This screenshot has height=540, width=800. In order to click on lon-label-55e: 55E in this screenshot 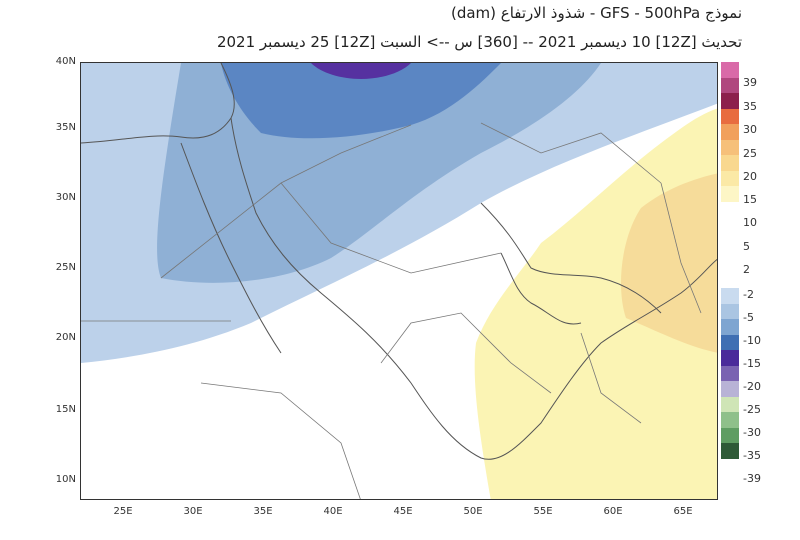, I will do `click(543, 511)`.